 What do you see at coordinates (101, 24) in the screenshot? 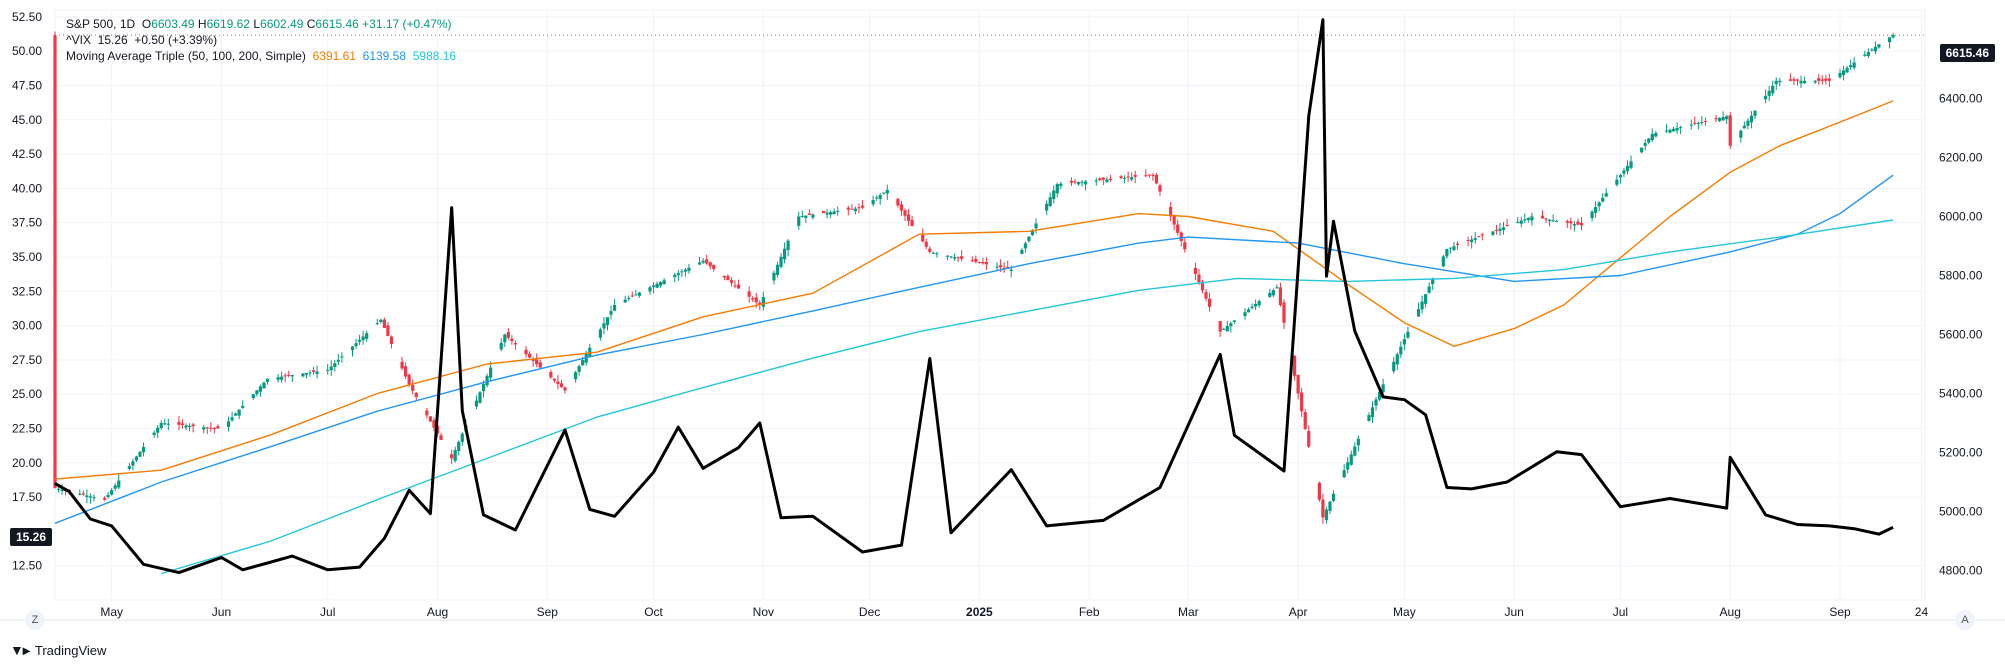
I see `legend-symbol: S&P 500, 1D` at bounding box center [101, 24].